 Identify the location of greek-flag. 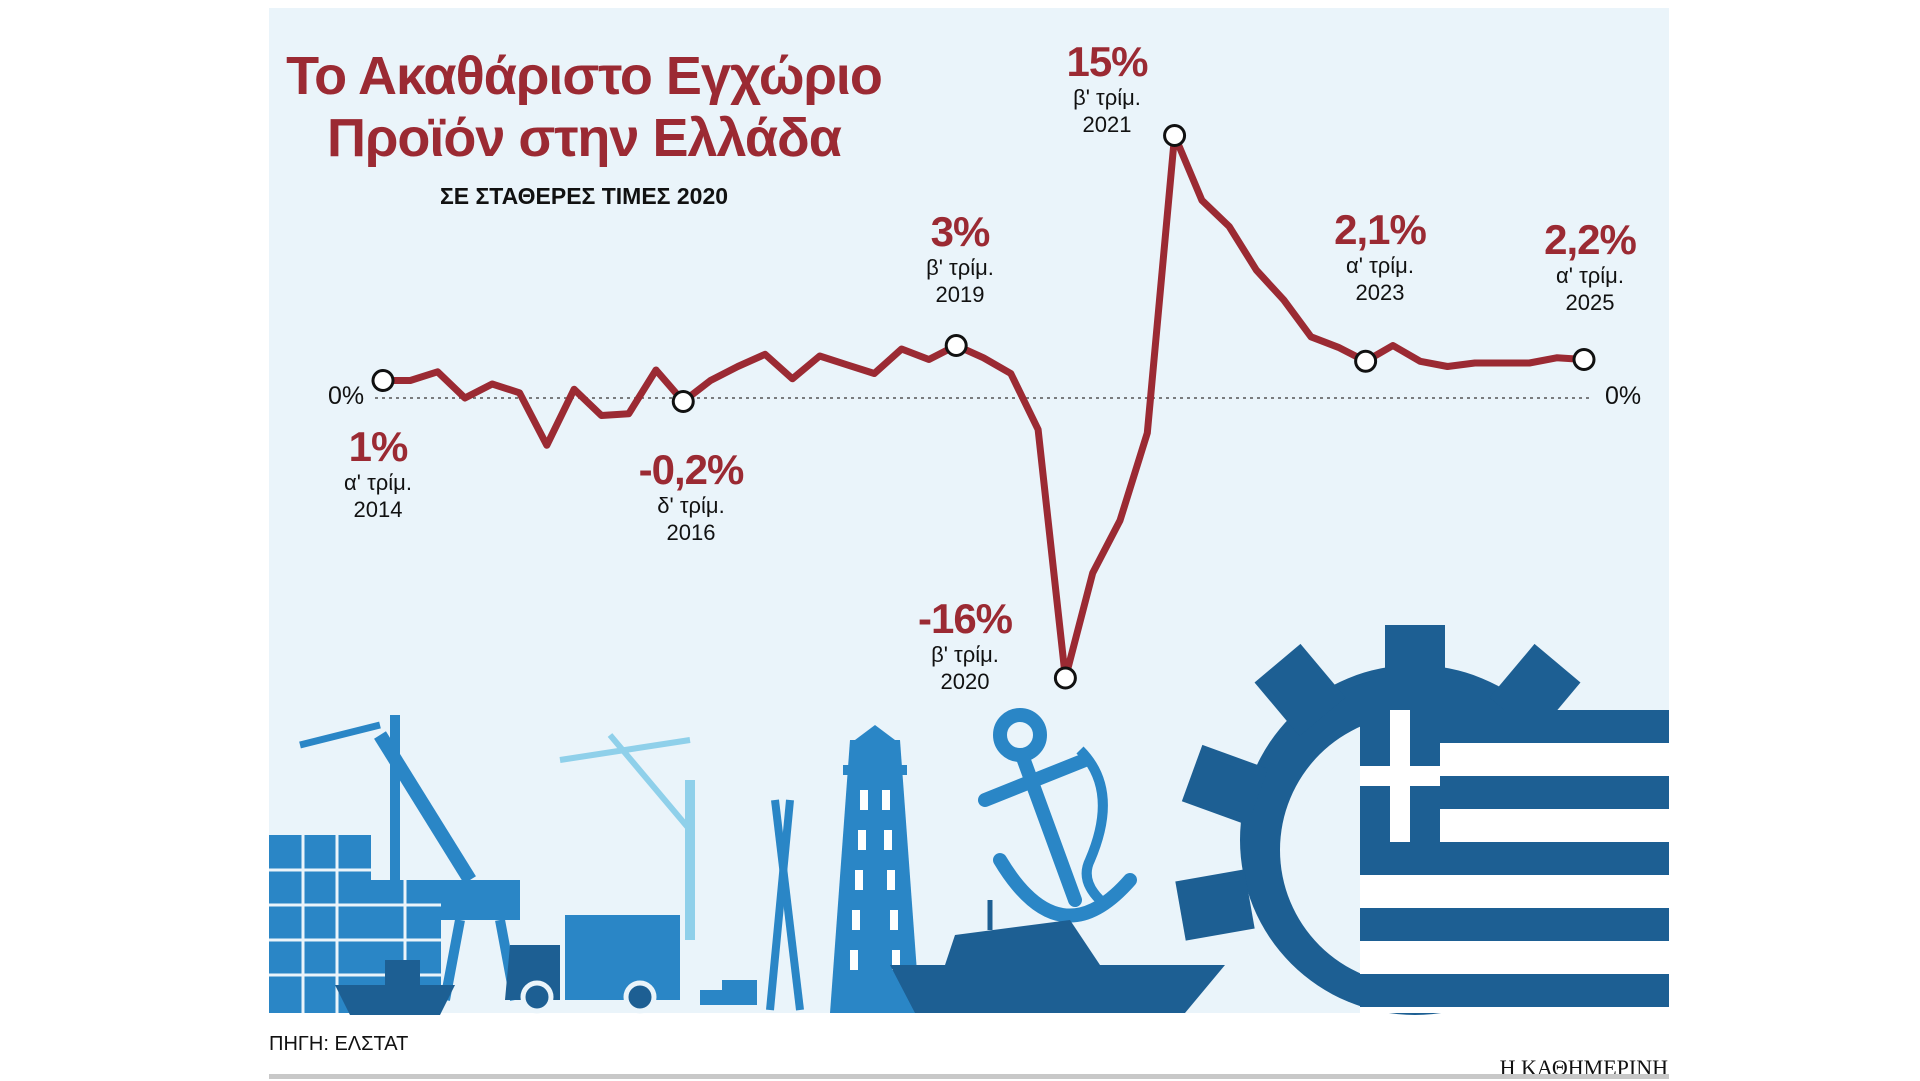
(1514, 861).